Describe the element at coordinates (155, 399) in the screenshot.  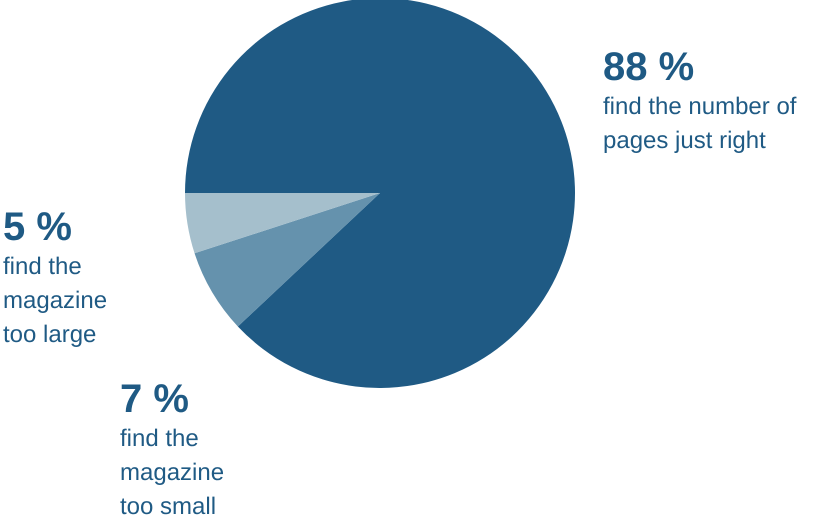
I see `data-label: 7 %` at that location.